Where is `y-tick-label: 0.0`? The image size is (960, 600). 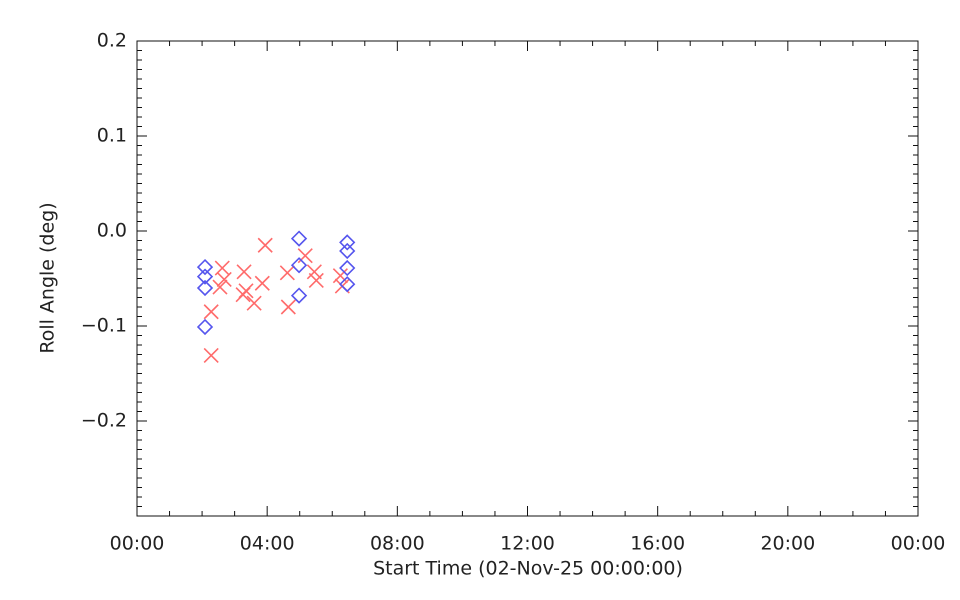 y-tick-label: 0.0 is located at coordinates (112, 231).